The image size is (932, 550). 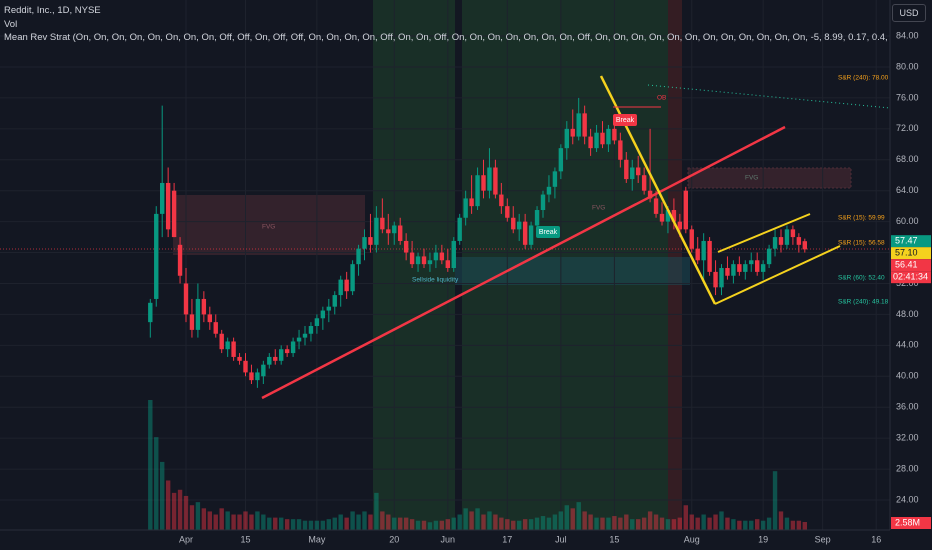 What do you see at coordinates (763, 539) in the screenshot?
I see `x-tick-label: 19` at bounding box center [763, 539].